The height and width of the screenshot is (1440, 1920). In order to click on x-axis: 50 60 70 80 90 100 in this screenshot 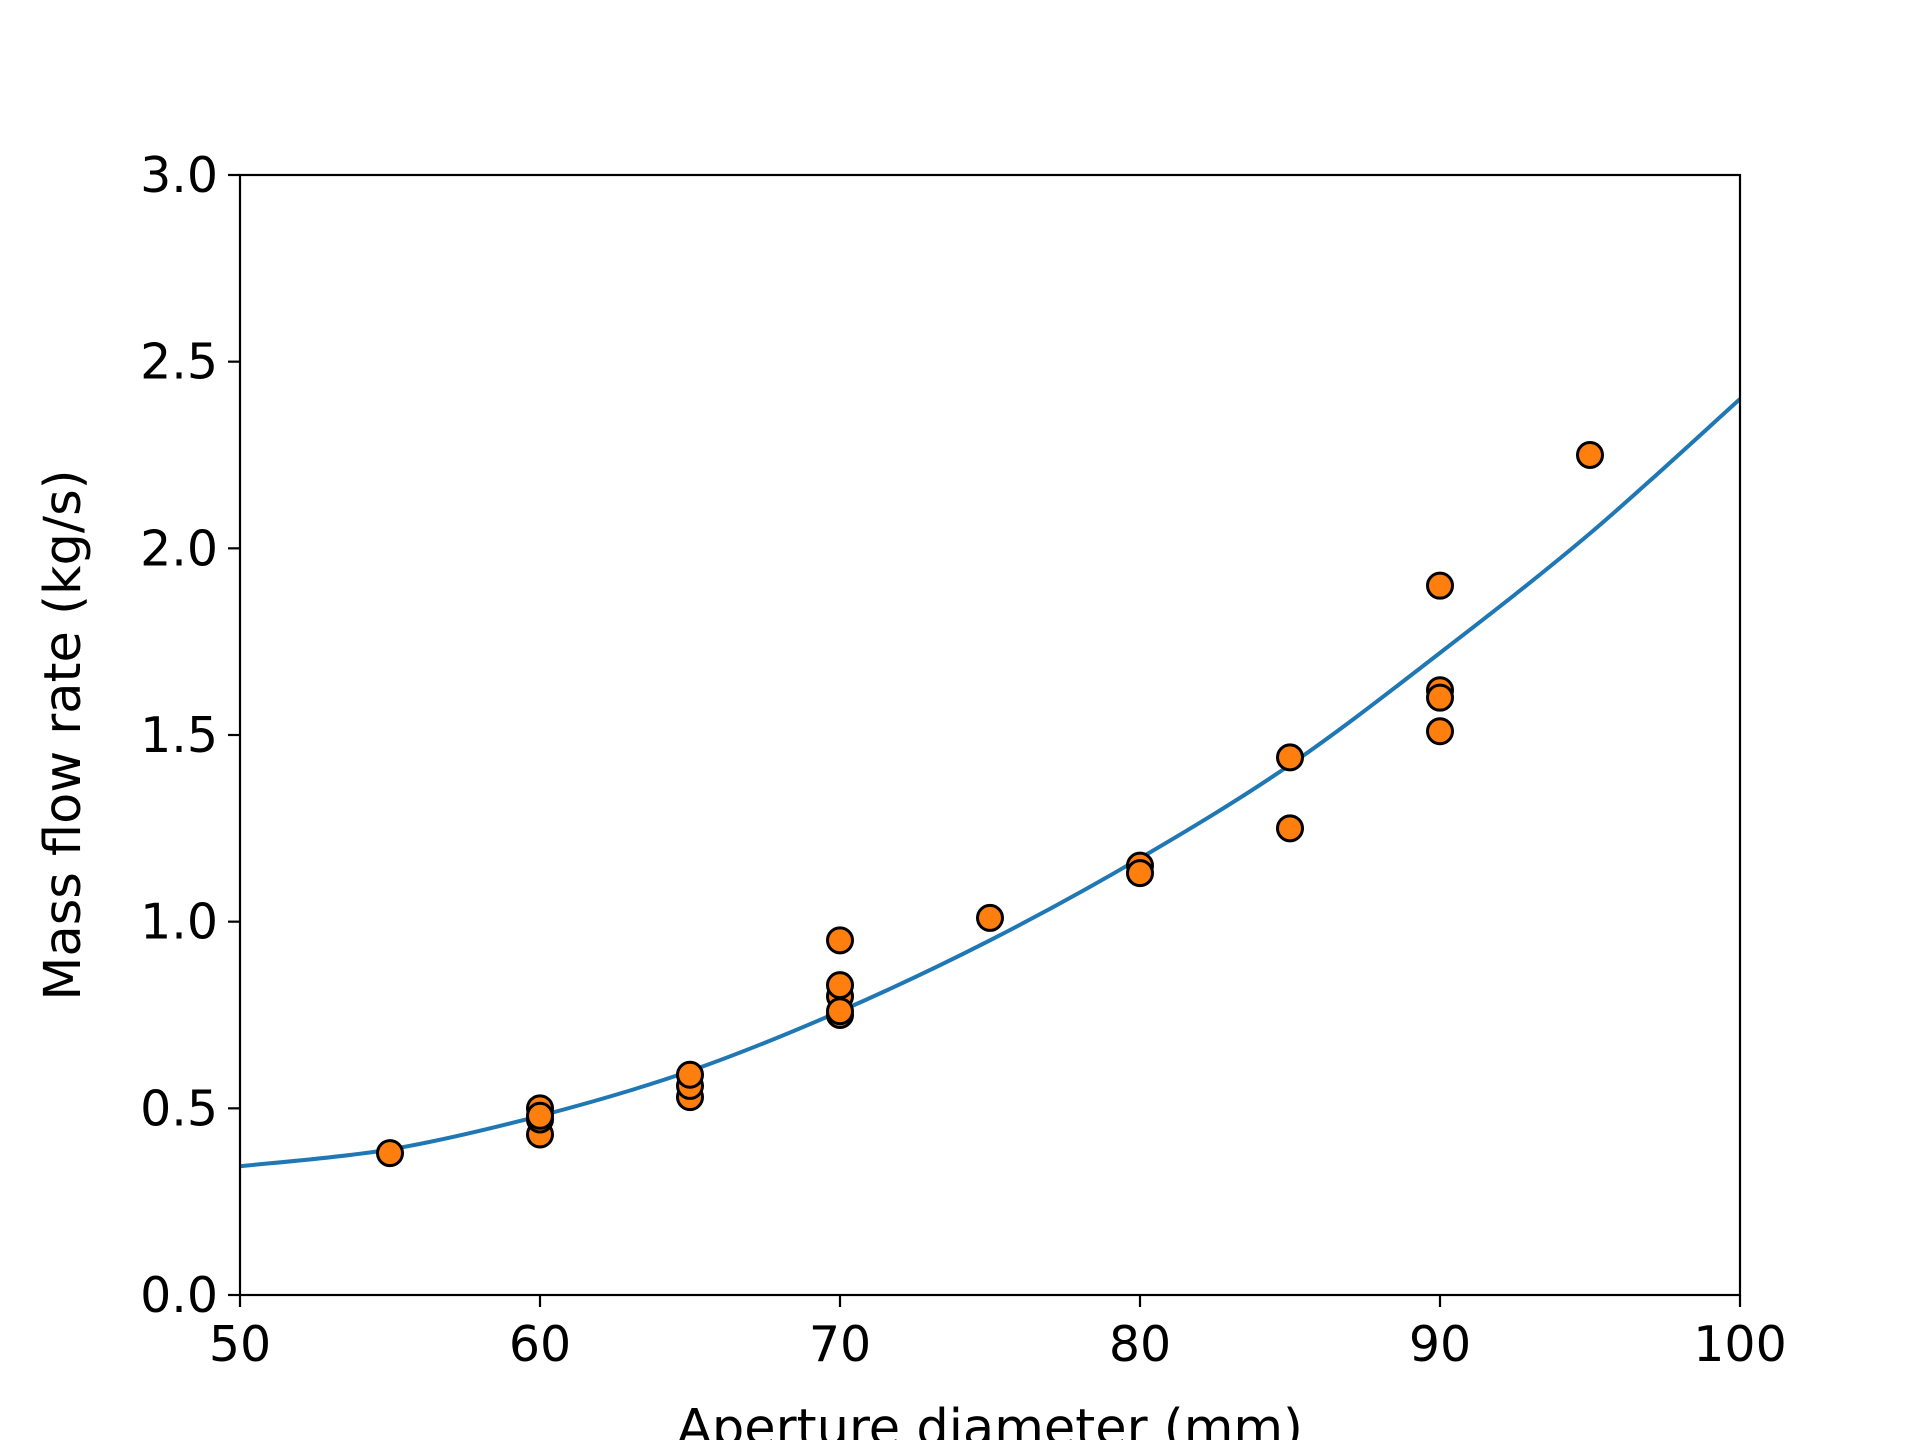, I will do `click(998, 1334)`.